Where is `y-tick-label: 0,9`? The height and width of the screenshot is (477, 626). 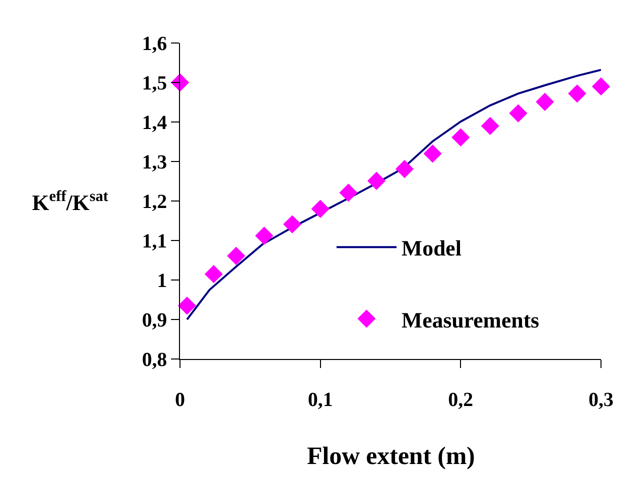
y-tick-label: 0,9 is located at coordinates (154, 321).